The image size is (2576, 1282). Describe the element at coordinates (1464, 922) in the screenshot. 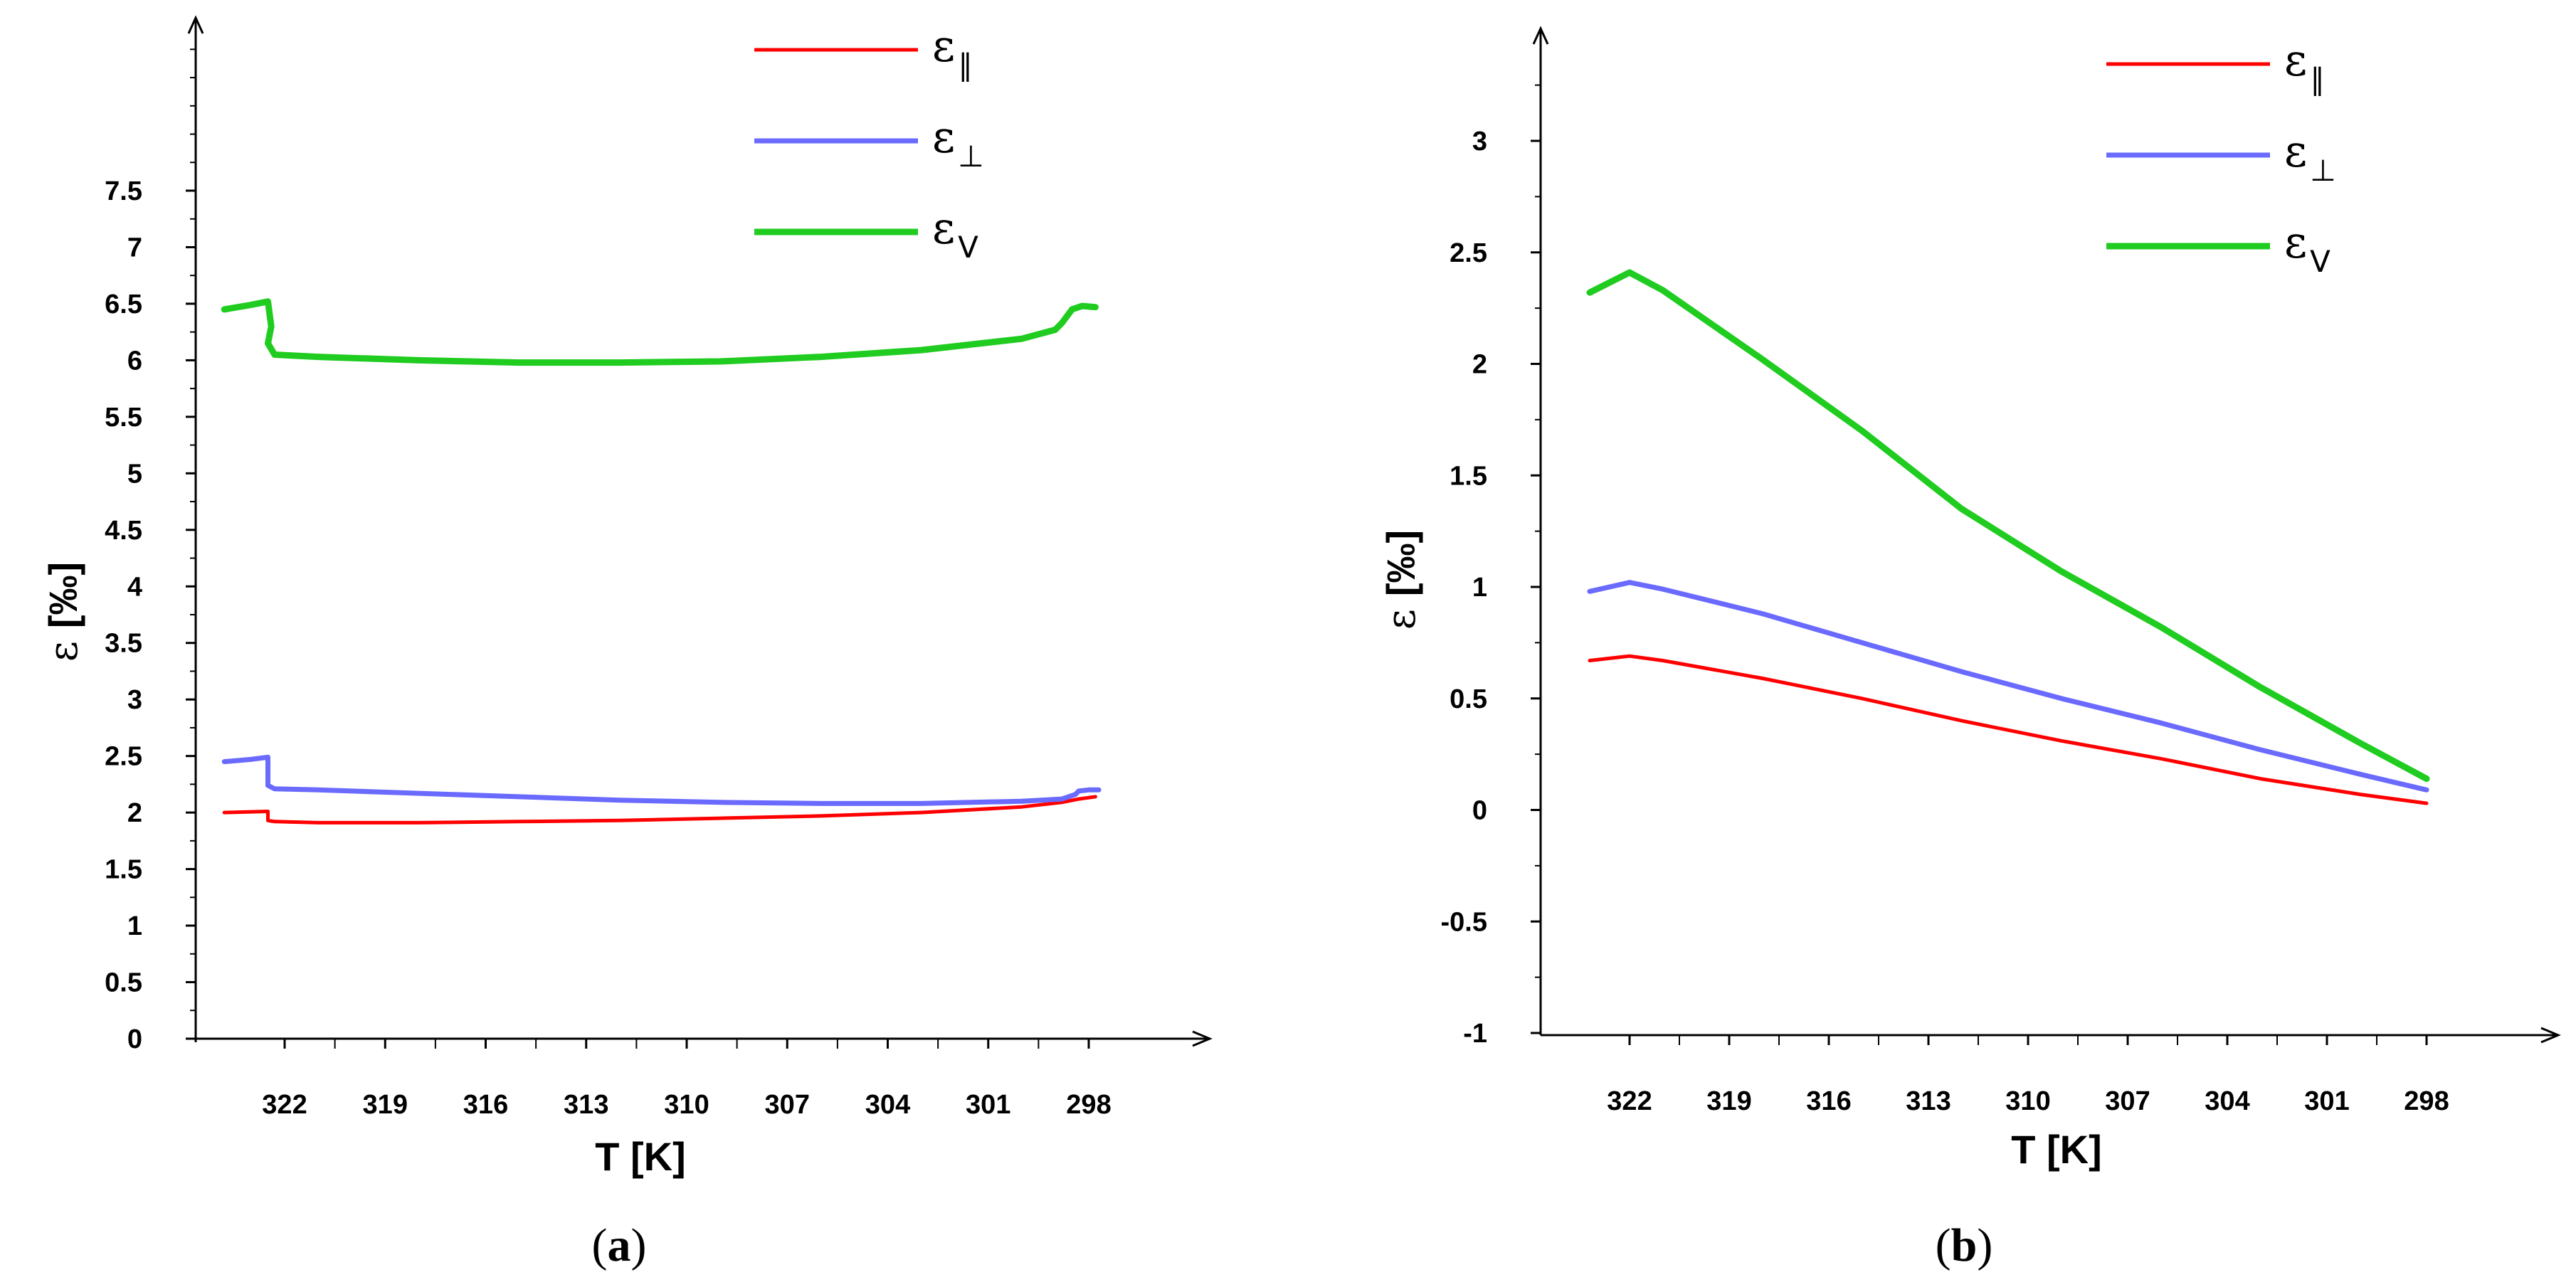

I see `y-tick-label: -0.5` at that location.